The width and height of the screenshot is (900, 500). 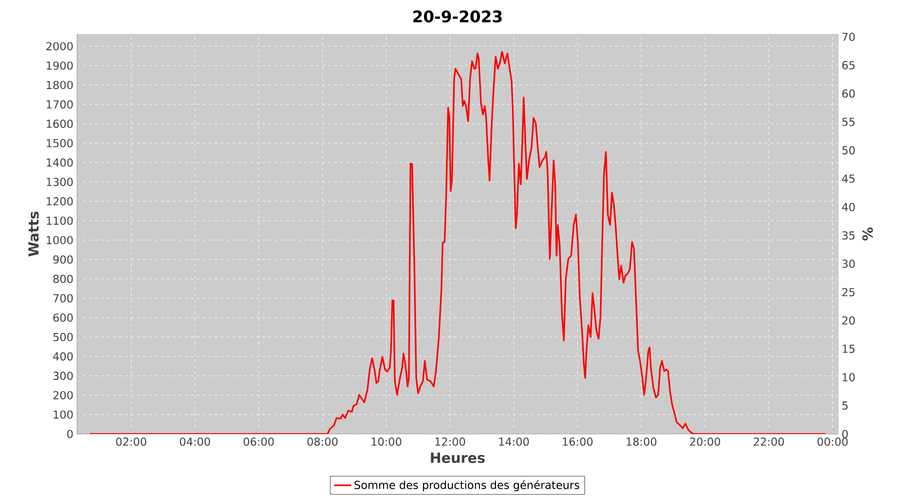 What do you see at coordinates (845, 406) in the screenshot?
I see `y2-tick-label: 5` at bounding box center [845, 406].